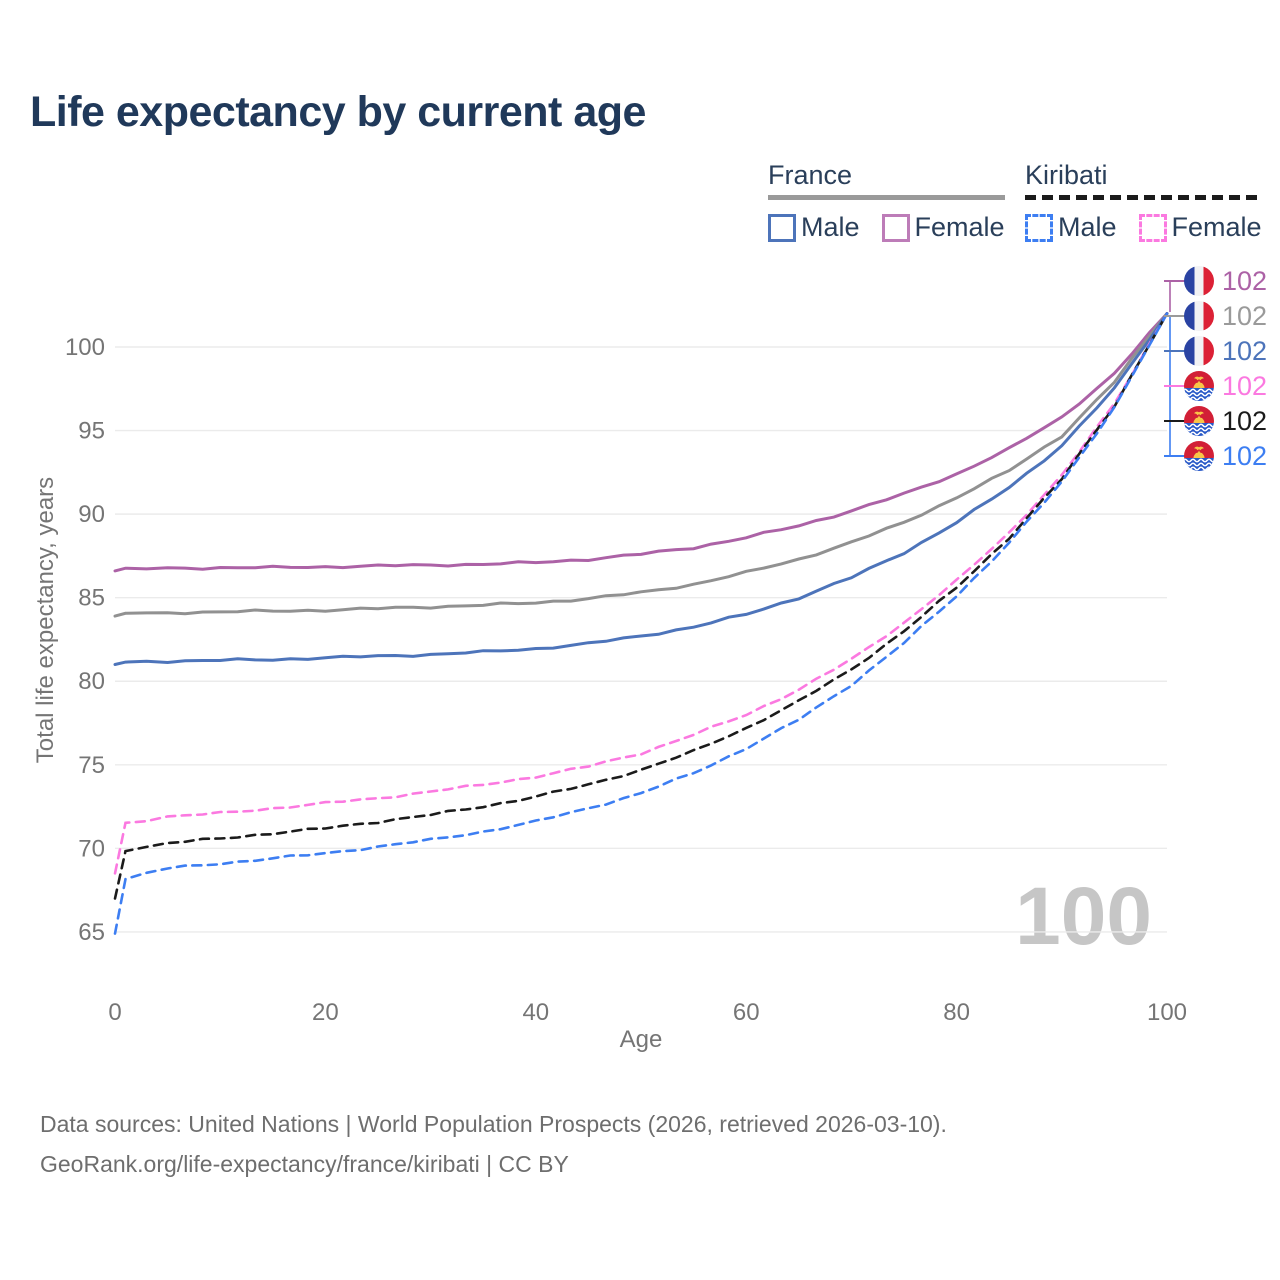 The height and width of the screenshot is (1280, 1280). I want to click on x-tick-label: 40, so click(535, 1012).